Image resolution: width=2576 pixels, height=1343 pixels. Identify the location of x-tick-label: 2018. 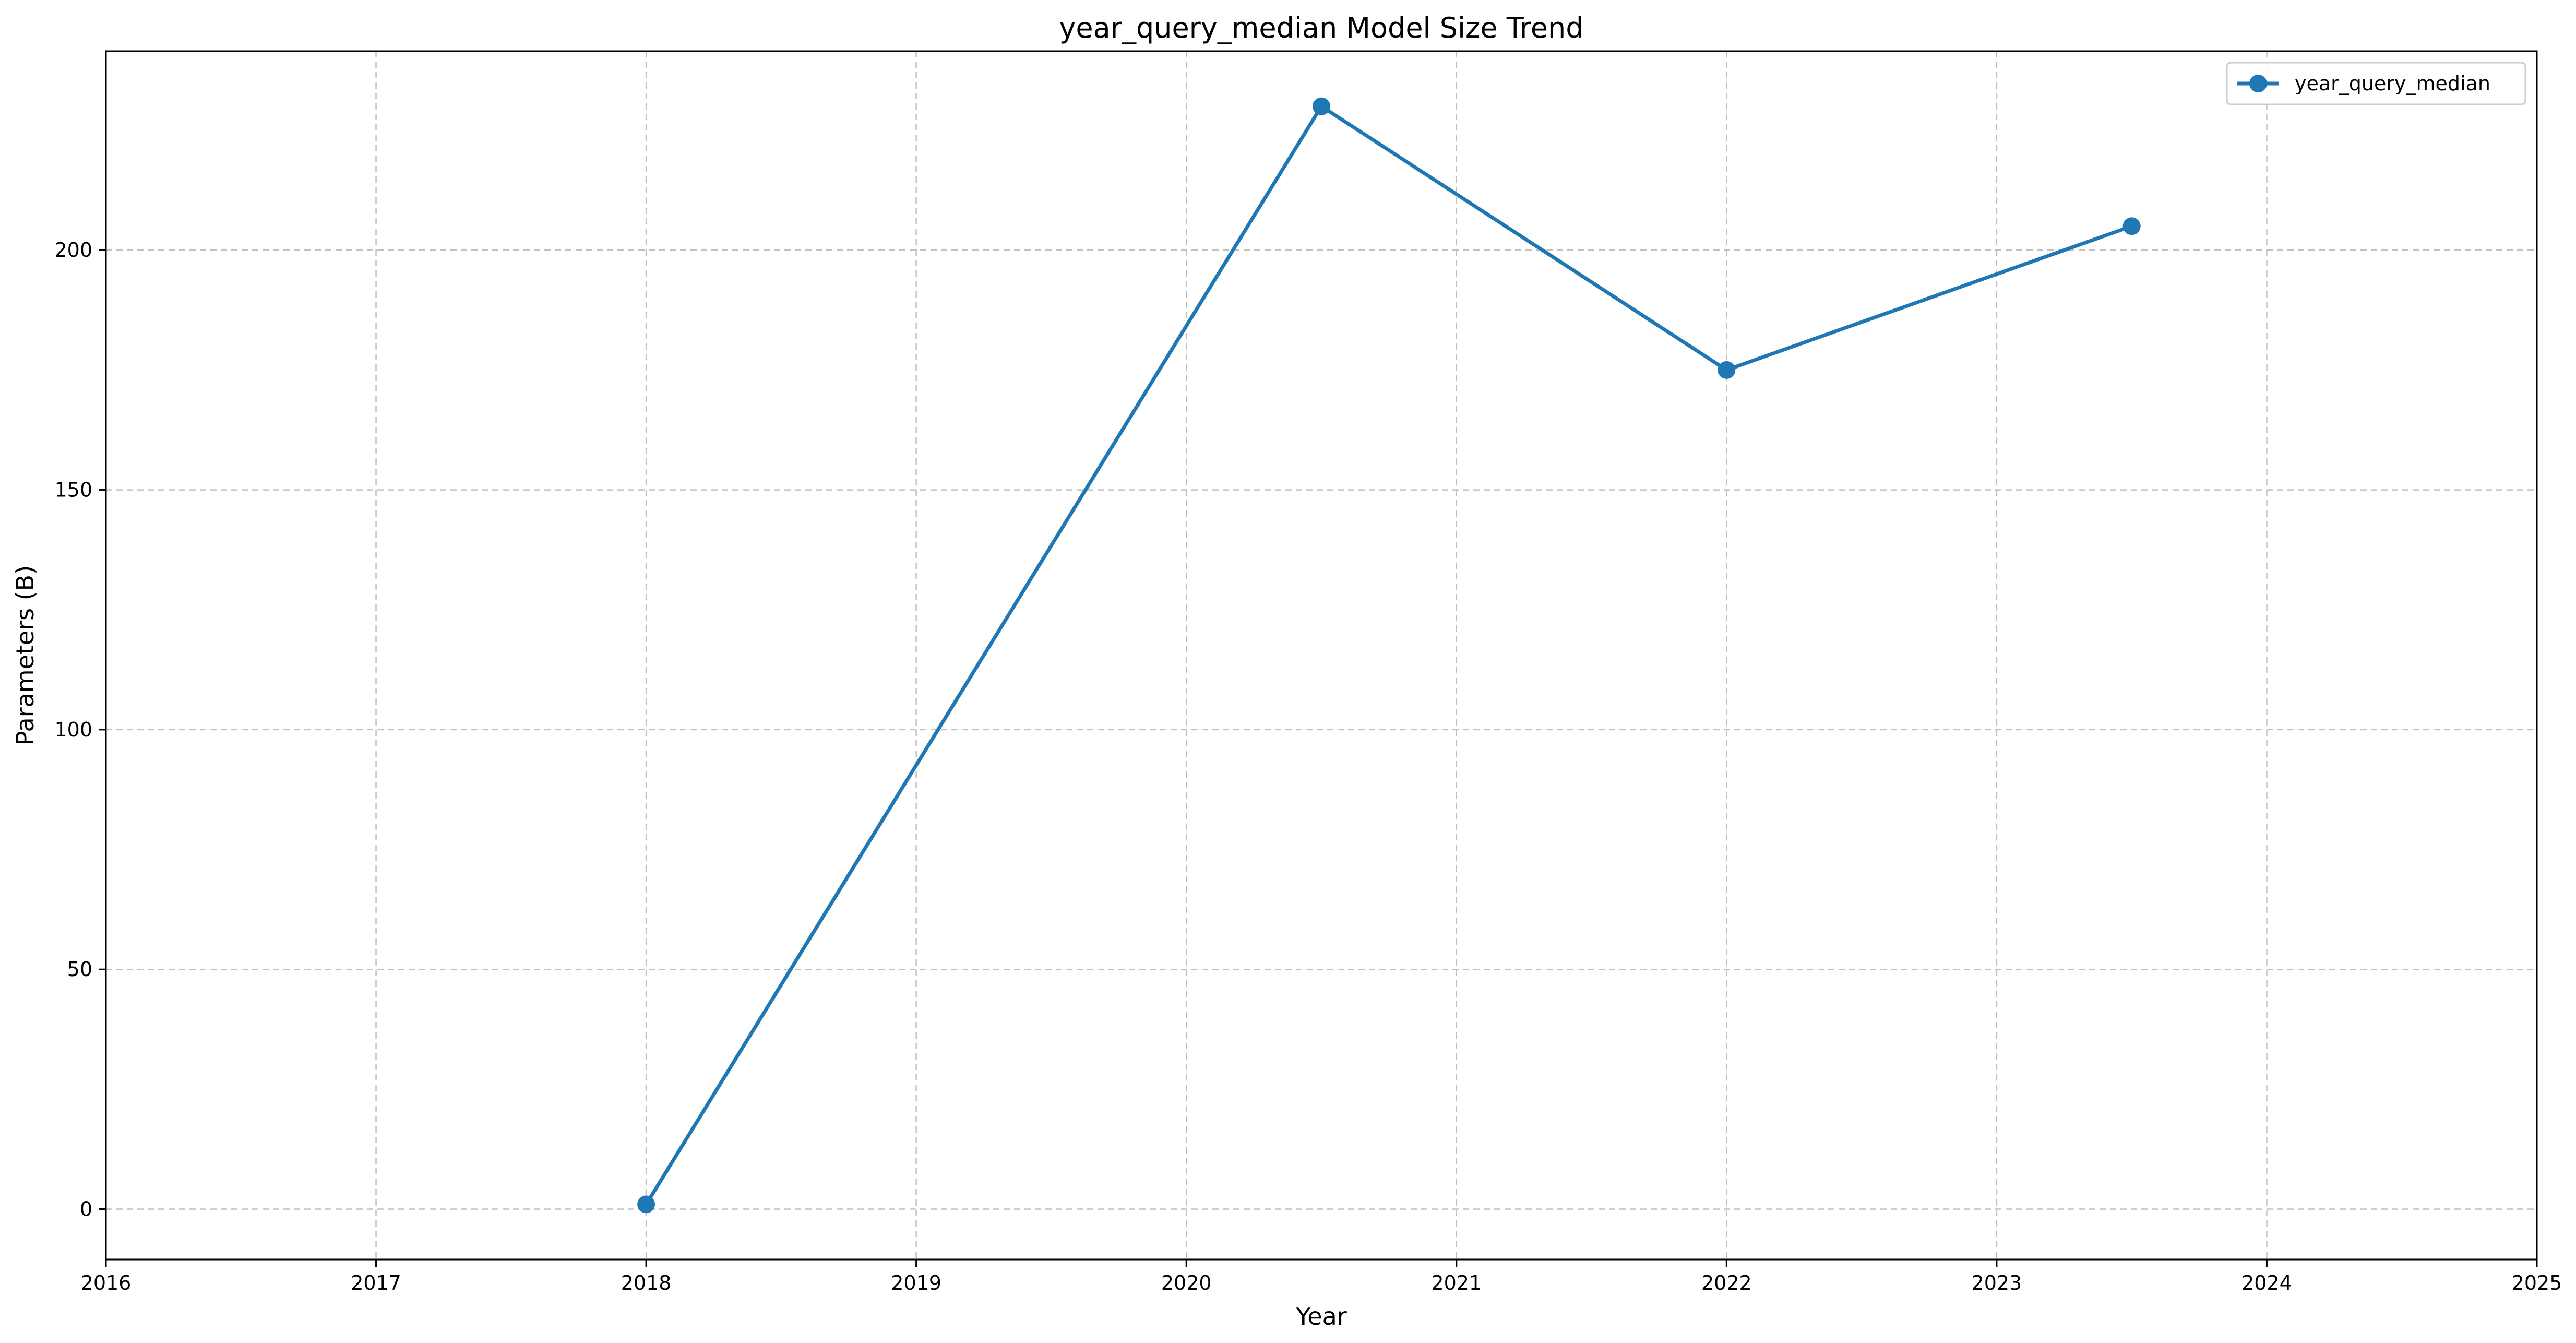
(647, 1282).